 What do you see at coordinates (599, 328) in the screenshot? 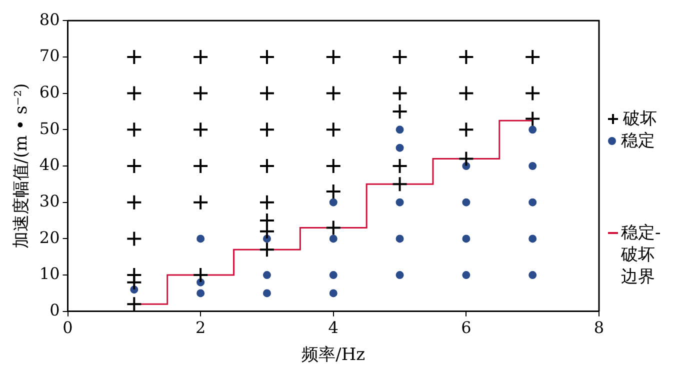
I see `x-tick-label: 8` at bounding box center [599, 328].